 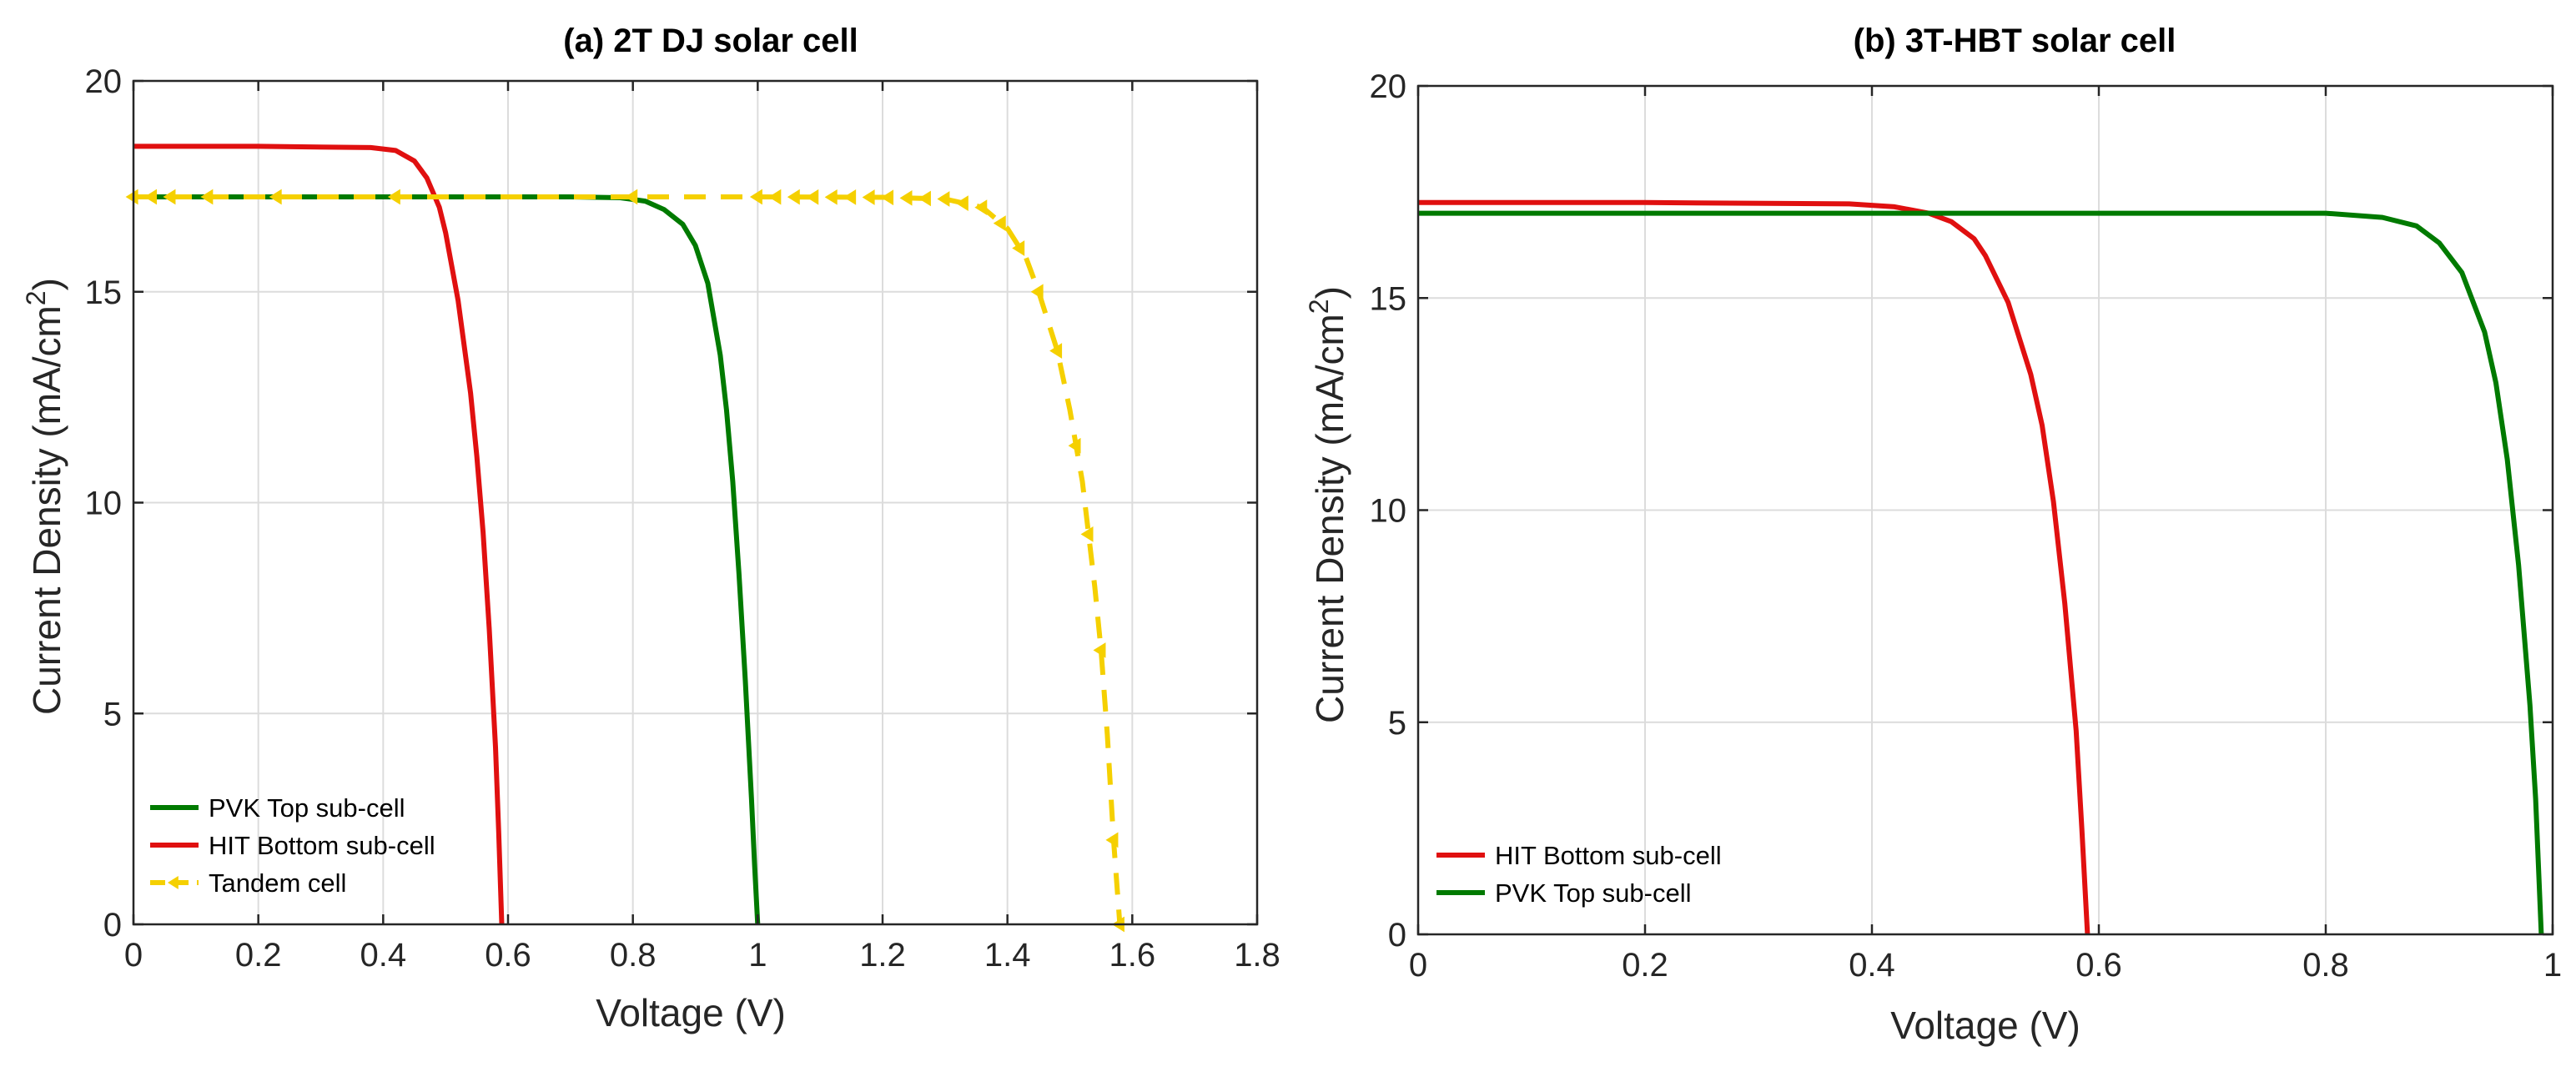 What do you see at coordinates (46, 510) in the screenshot?
I see `panel-a-ylabel-main: Current Density (mA/cm` at bounding box center [46, 510].